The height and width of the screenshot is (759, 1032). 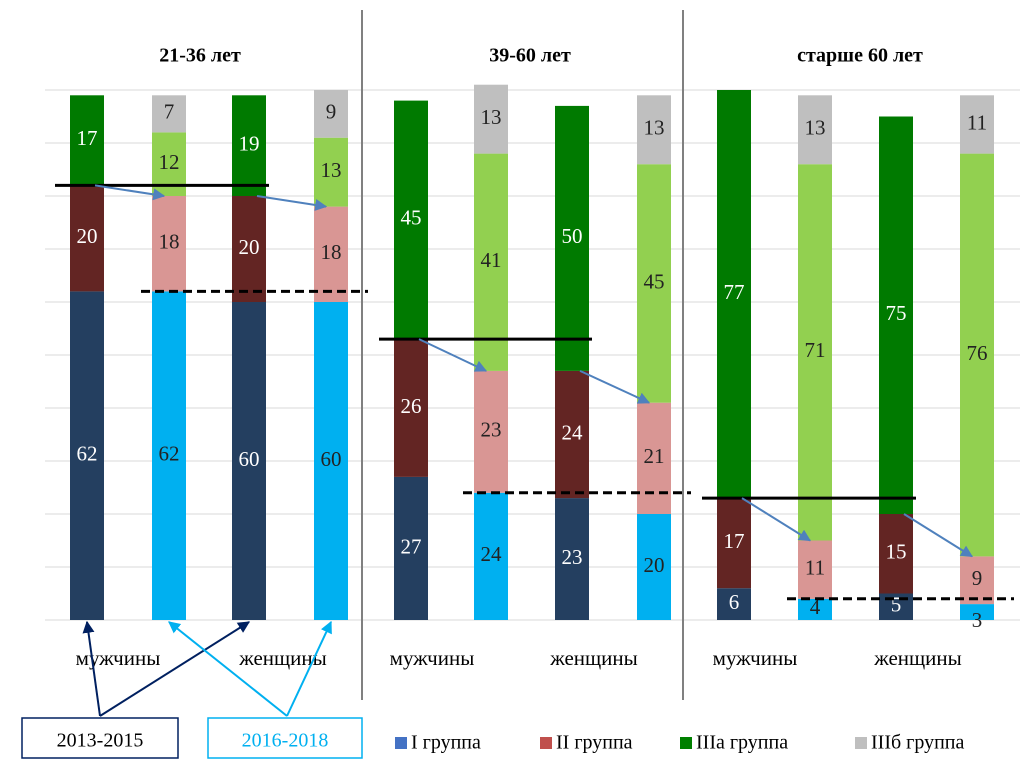 What do you see at coordinates (446, 743) in the screenshot?
I see `legend-label: I группа` at bounding box center [446, 743].